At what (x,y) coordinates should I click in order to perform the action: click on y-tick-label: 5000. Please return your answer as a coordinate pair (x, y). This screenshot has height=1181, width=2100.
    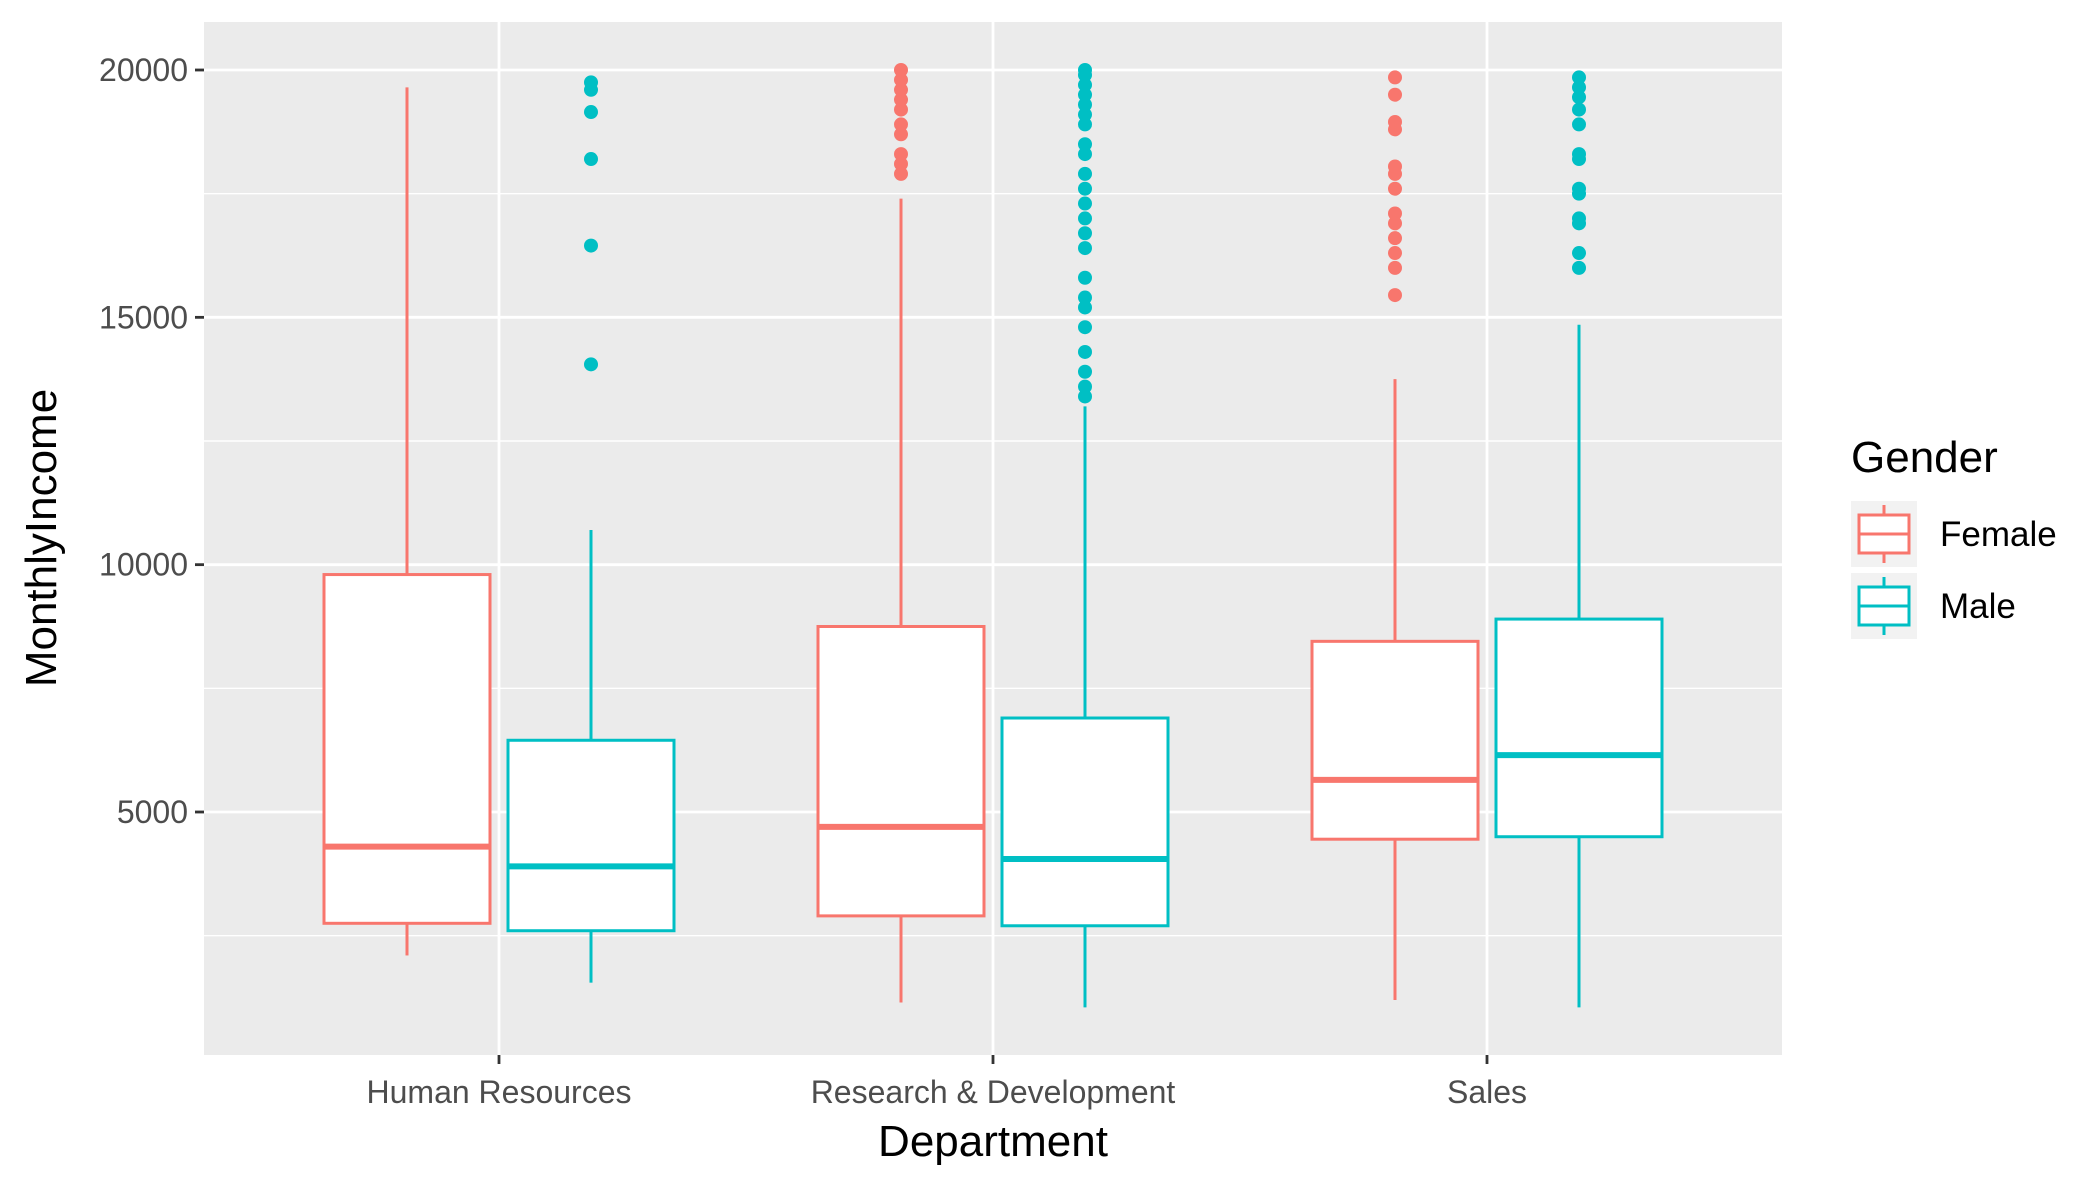
    Looking at the image, I should click on (152, 812).